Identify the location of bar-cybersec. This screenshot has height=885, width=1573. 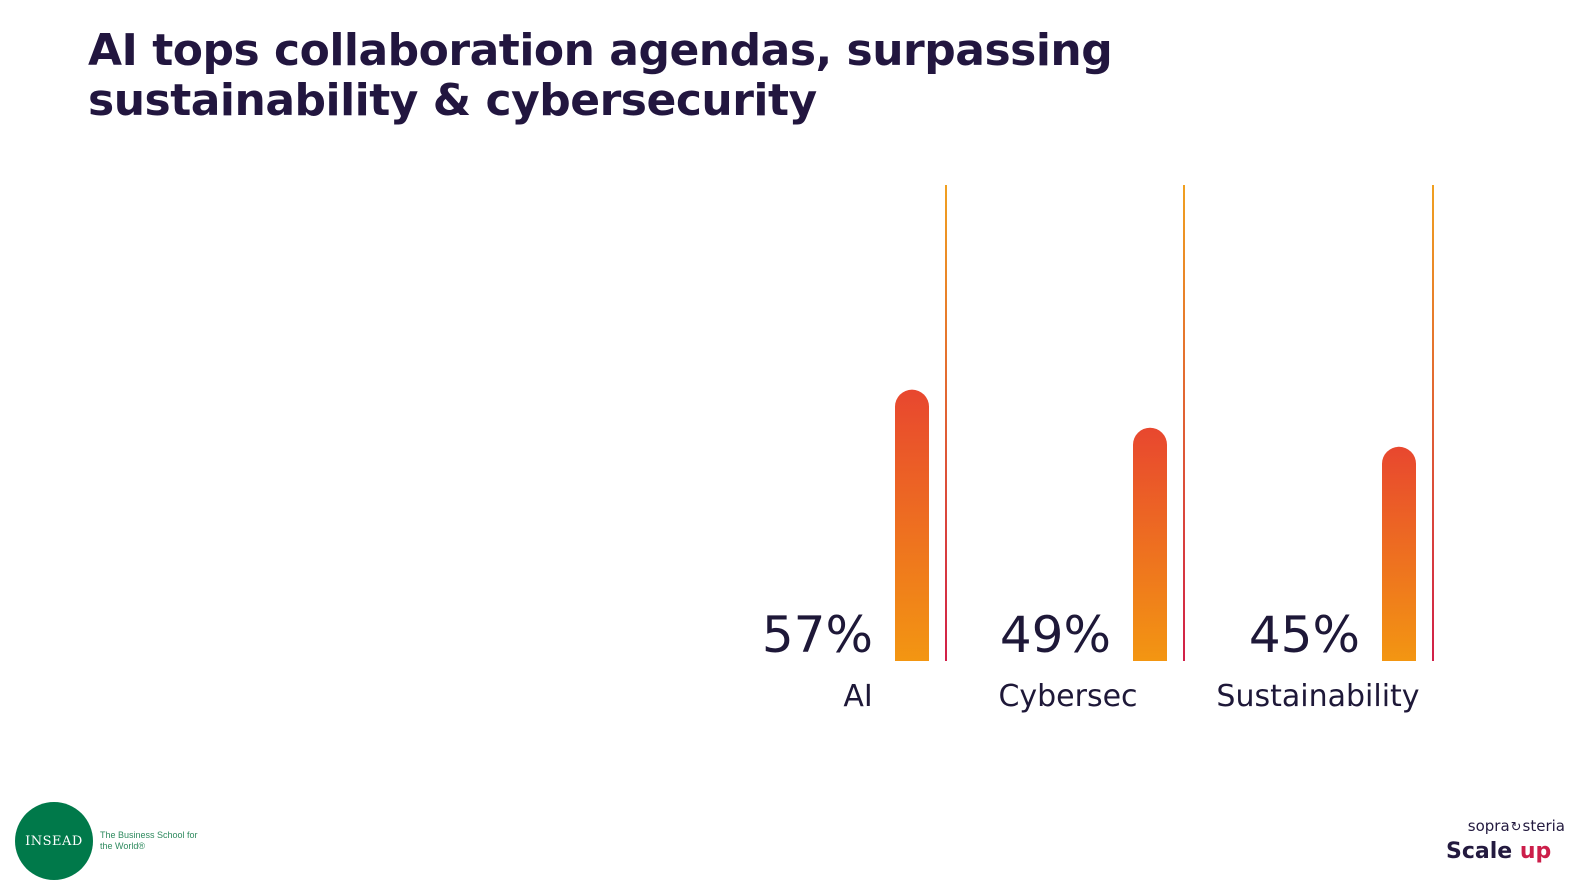
(1150, 544).